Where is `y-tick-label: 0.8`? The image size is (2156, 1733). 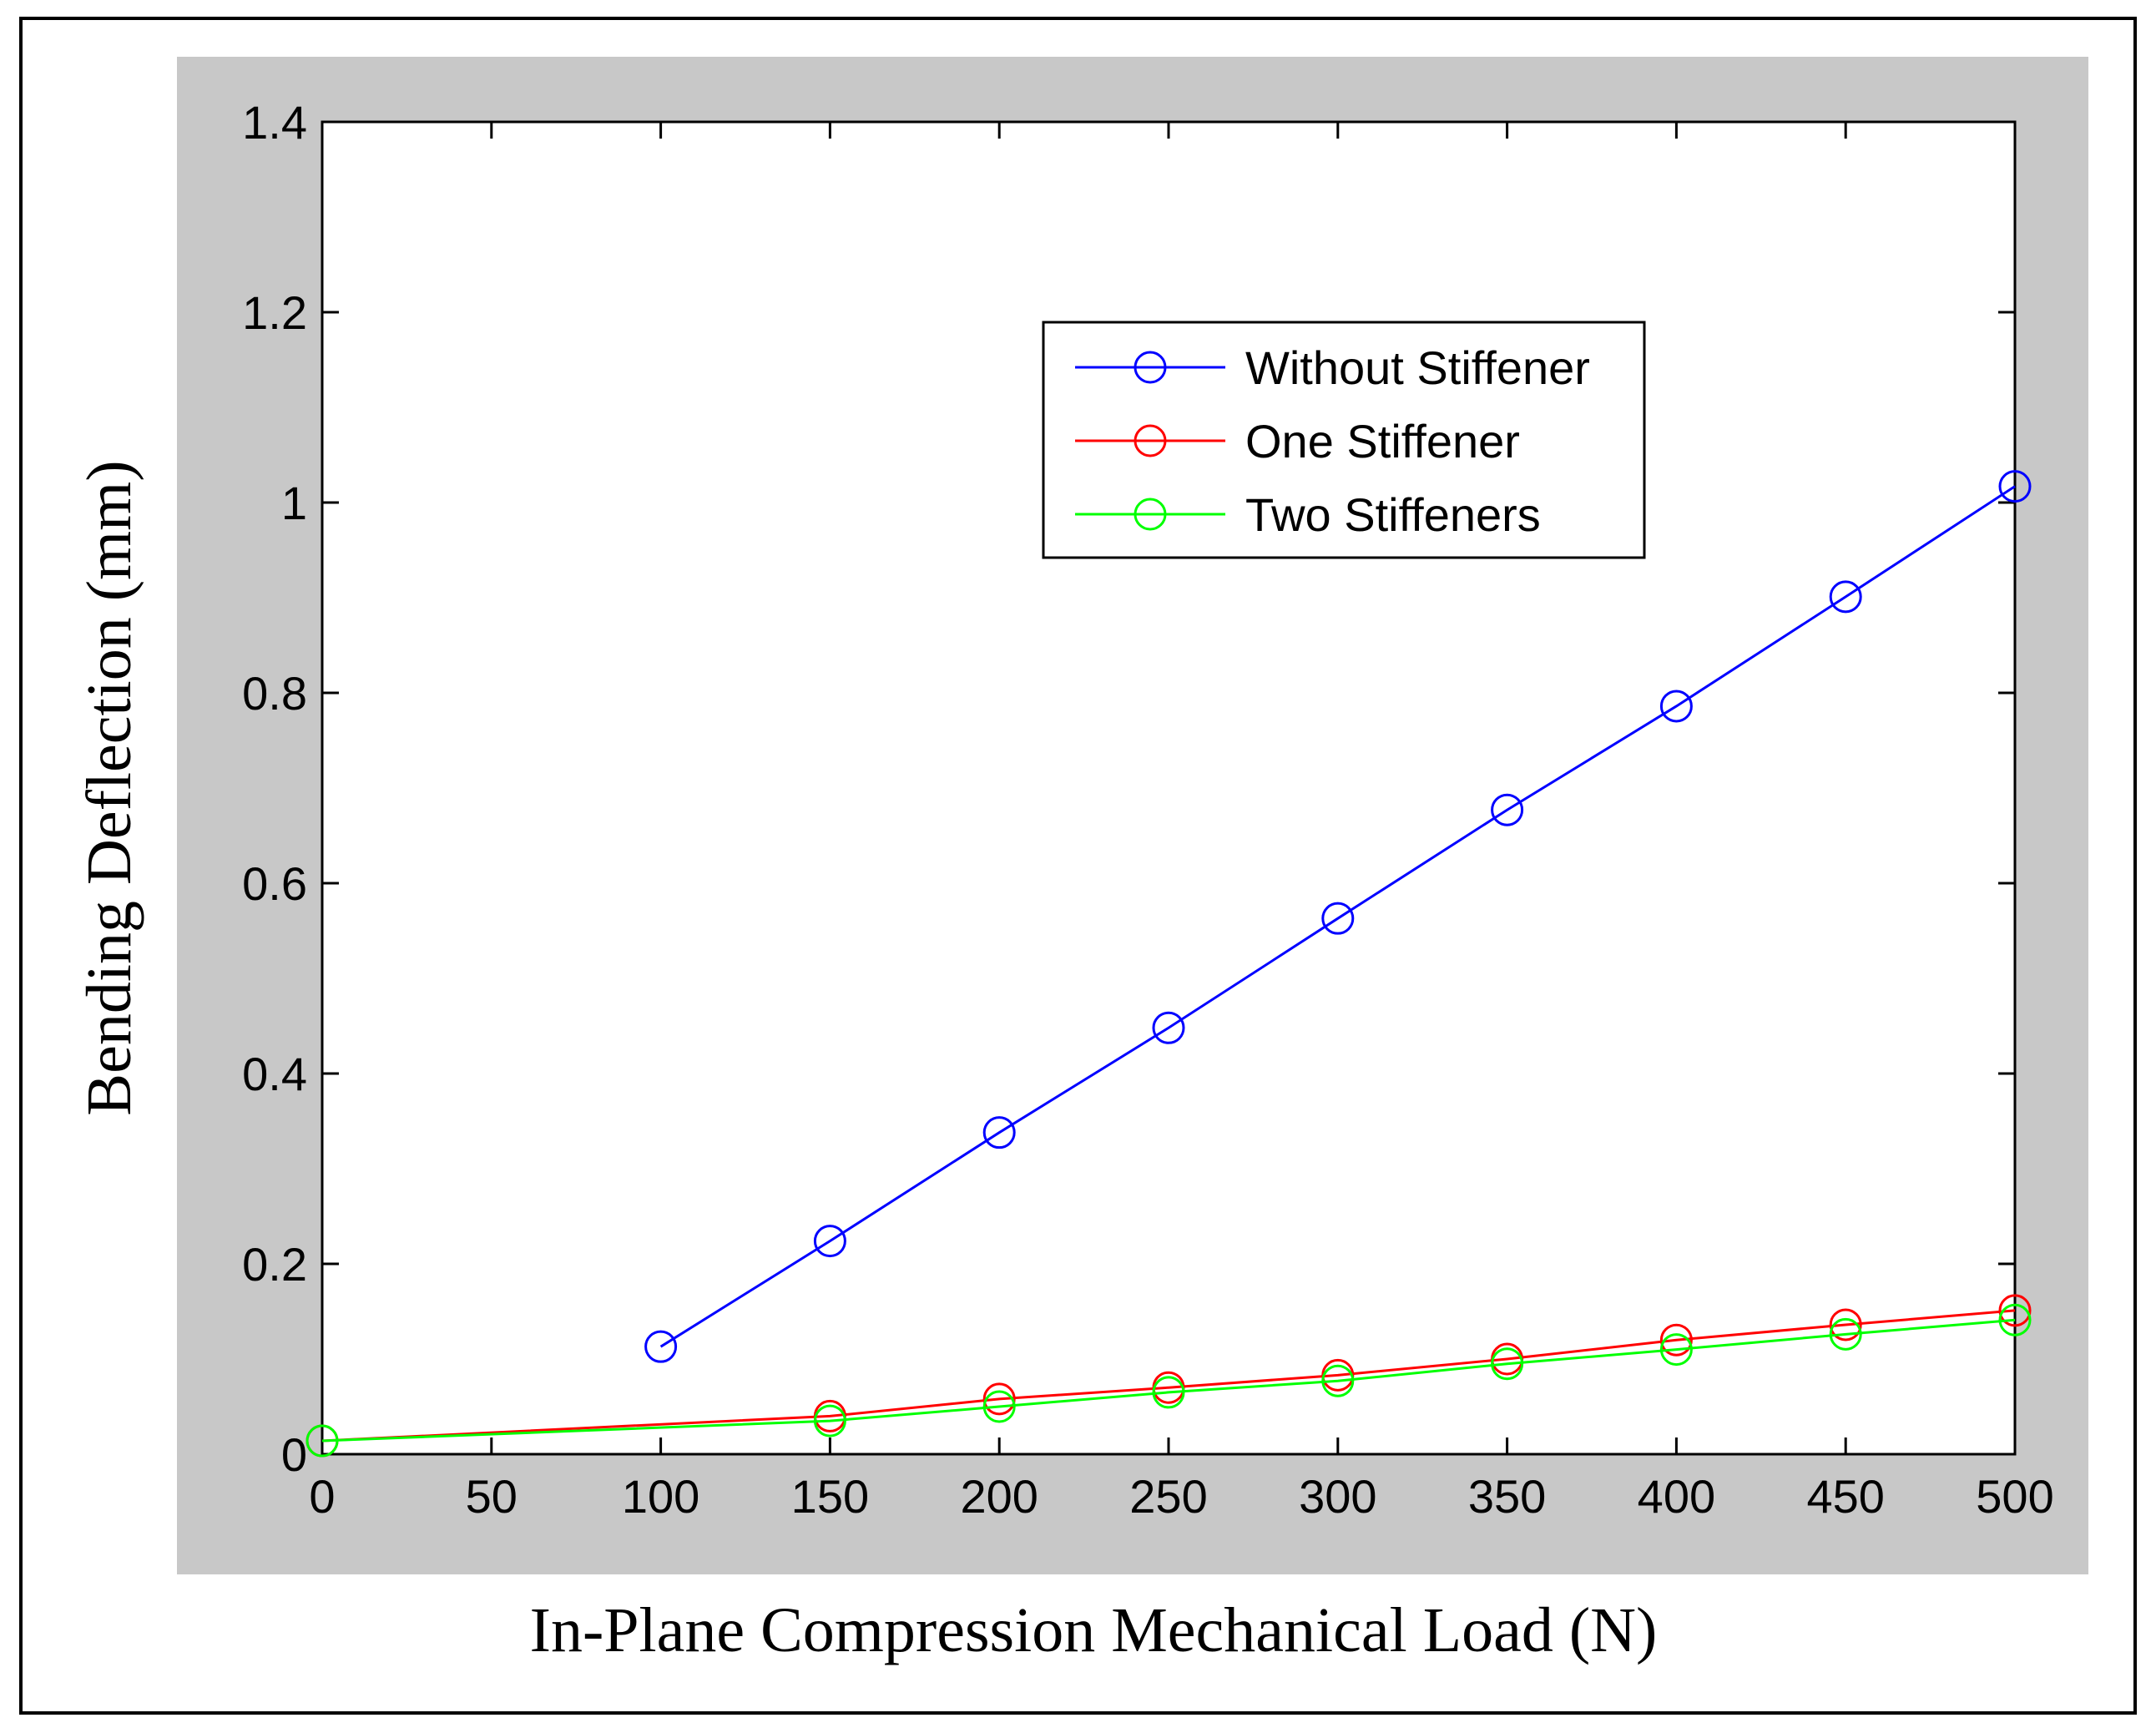 y-tick-label: 0.8 is located at coordinates (274, 693).